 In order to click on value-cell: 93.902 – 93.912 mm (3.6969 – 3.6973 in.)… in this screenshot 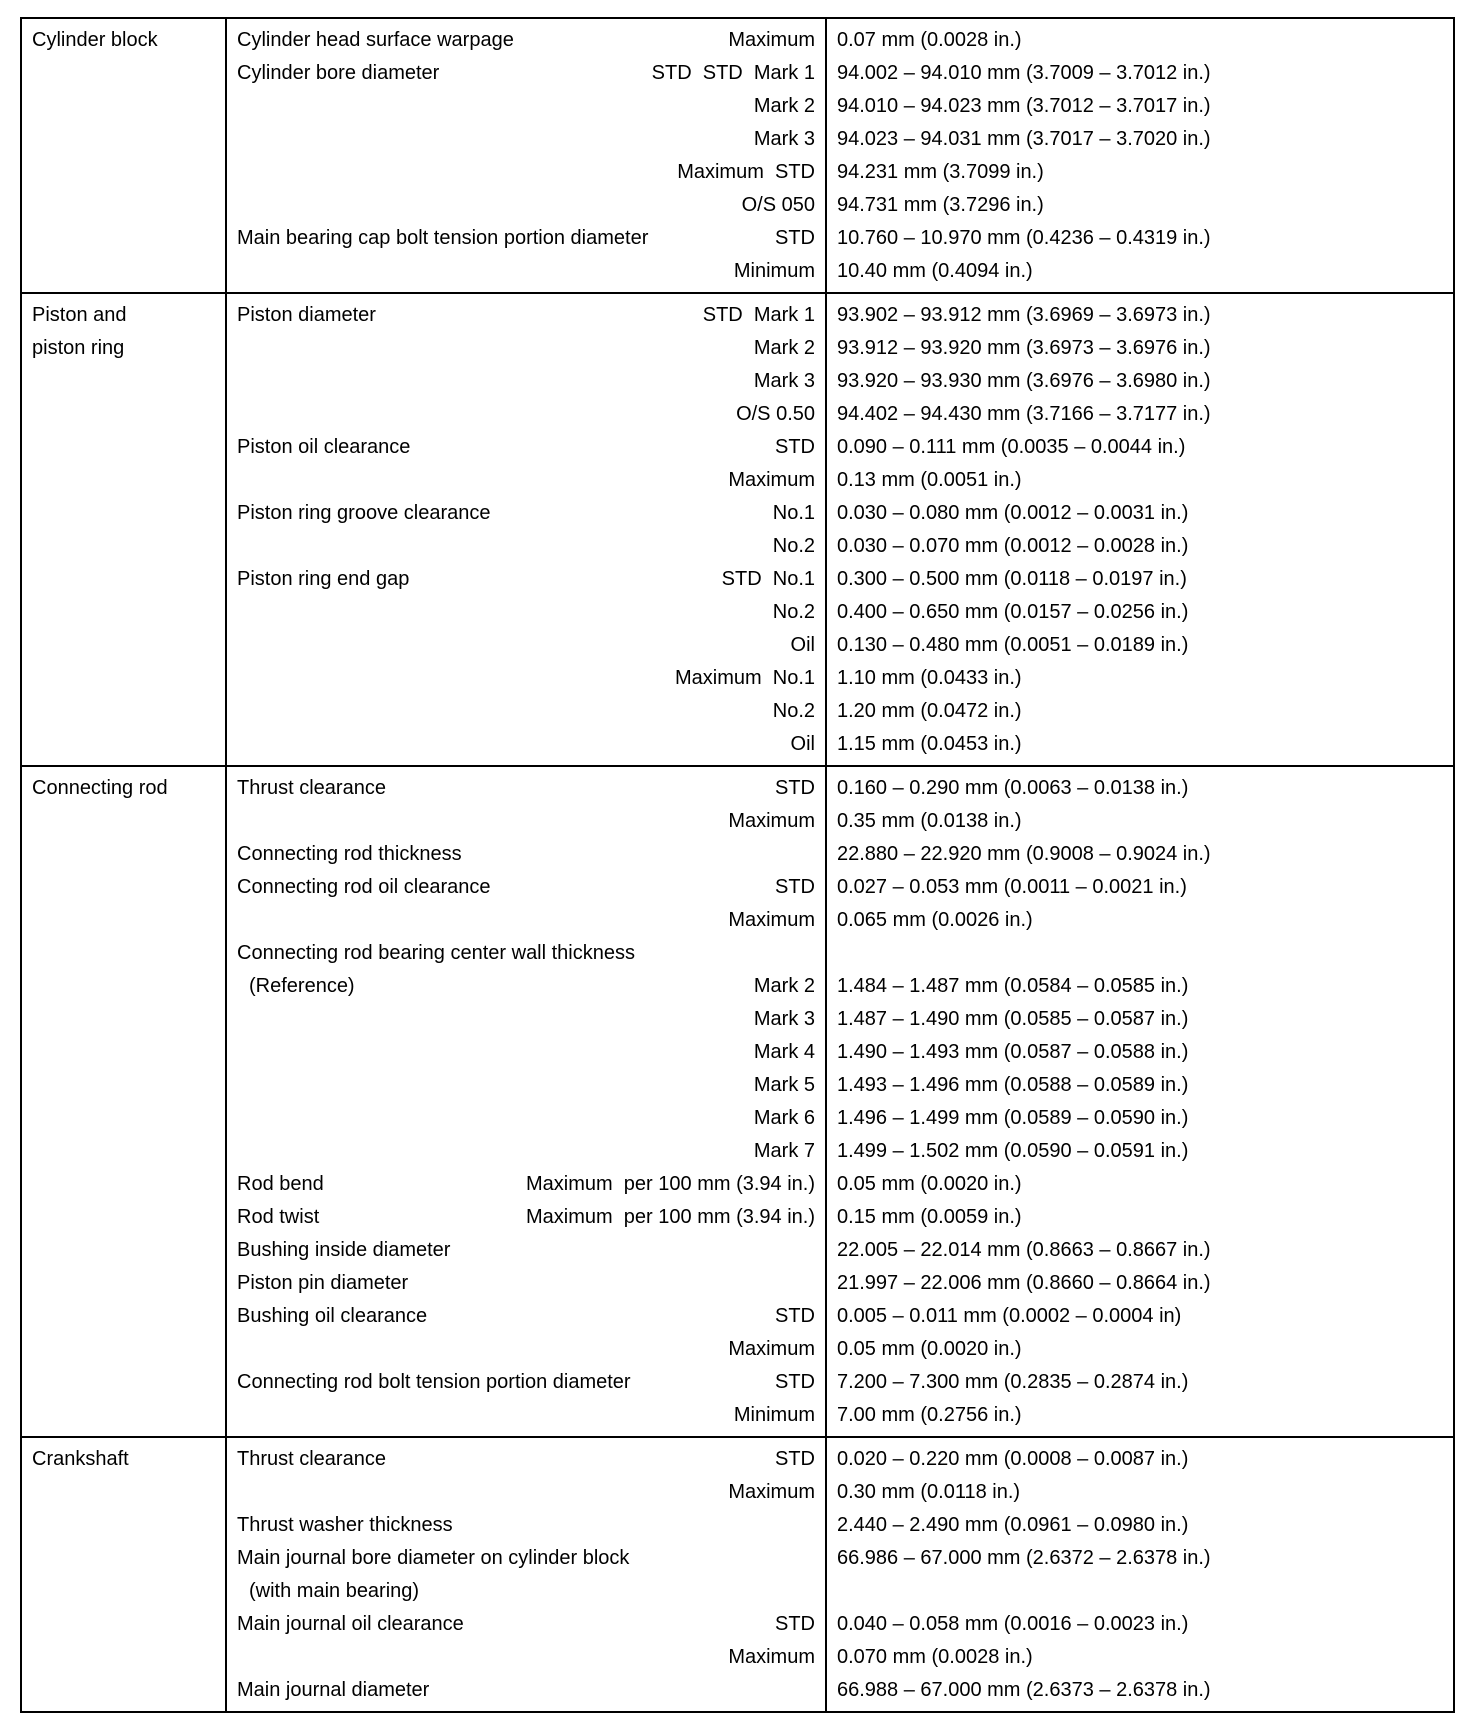, I will do `click(1140, 529)`.